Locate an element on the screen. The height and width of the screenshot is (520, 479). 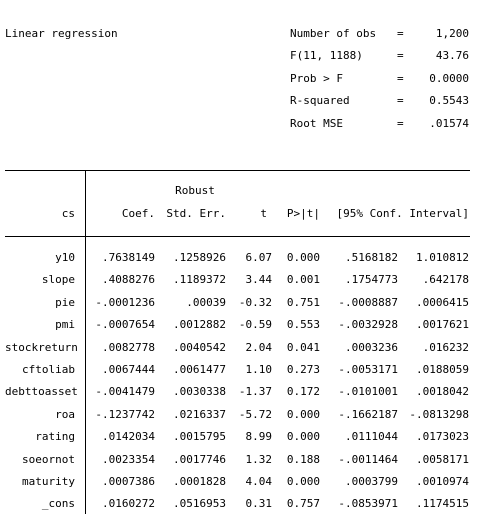
row-varname: y10 is located at coordinates (65, 257).